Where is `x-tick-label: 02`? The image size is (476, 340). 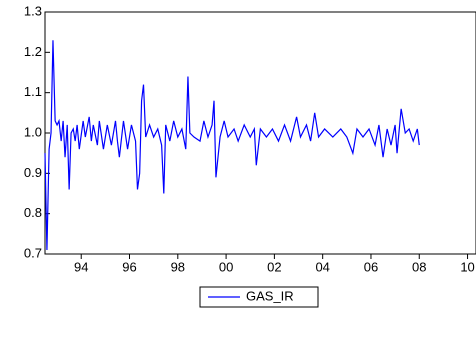
x-tick-label: 02 is located at coordinates (274, 266).